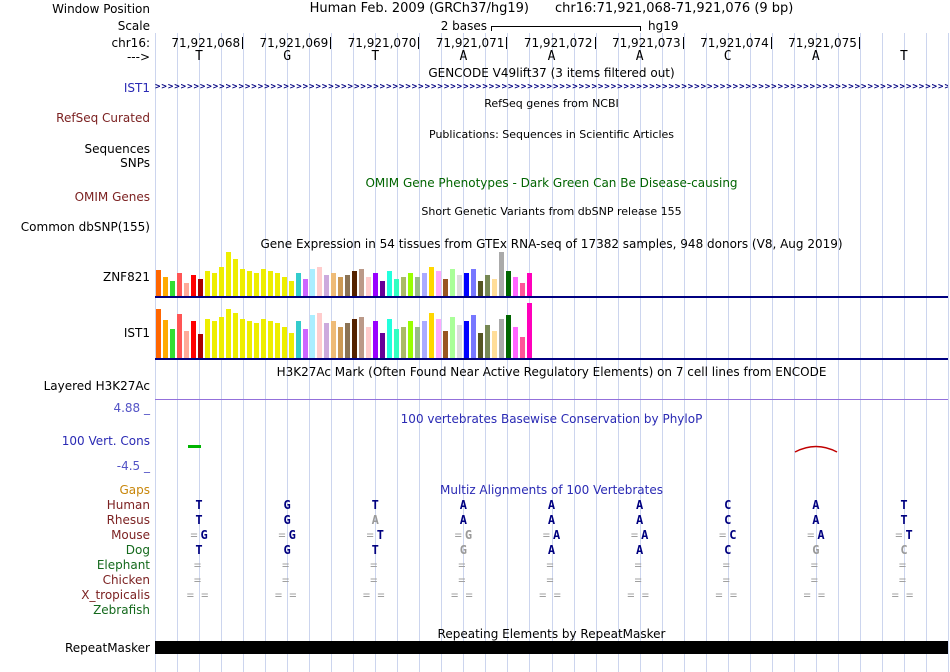 The height and width of the screenshot is (672, 950). Describe the element at coordinates (551, 73) in the screenshot. I see `gencode-track-title: GENCODE V49lift37 (3 items filtered out)` at that location.